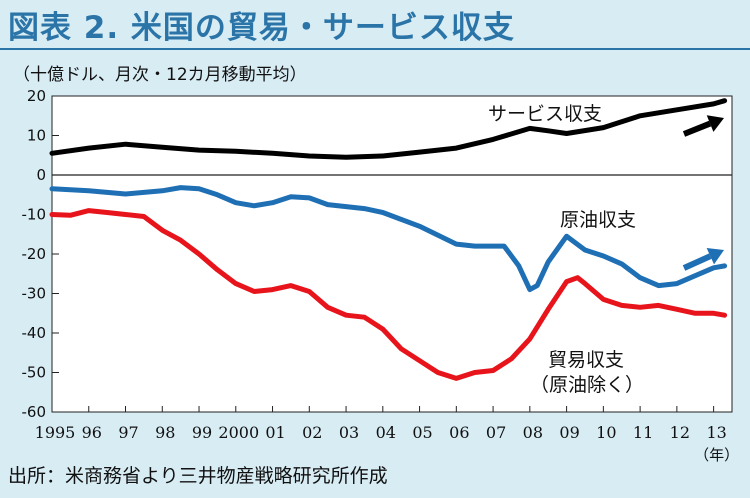  Describe the element at coordinates (459, 432) in the screenshot. I see `x-tick-label: 06` at that location.